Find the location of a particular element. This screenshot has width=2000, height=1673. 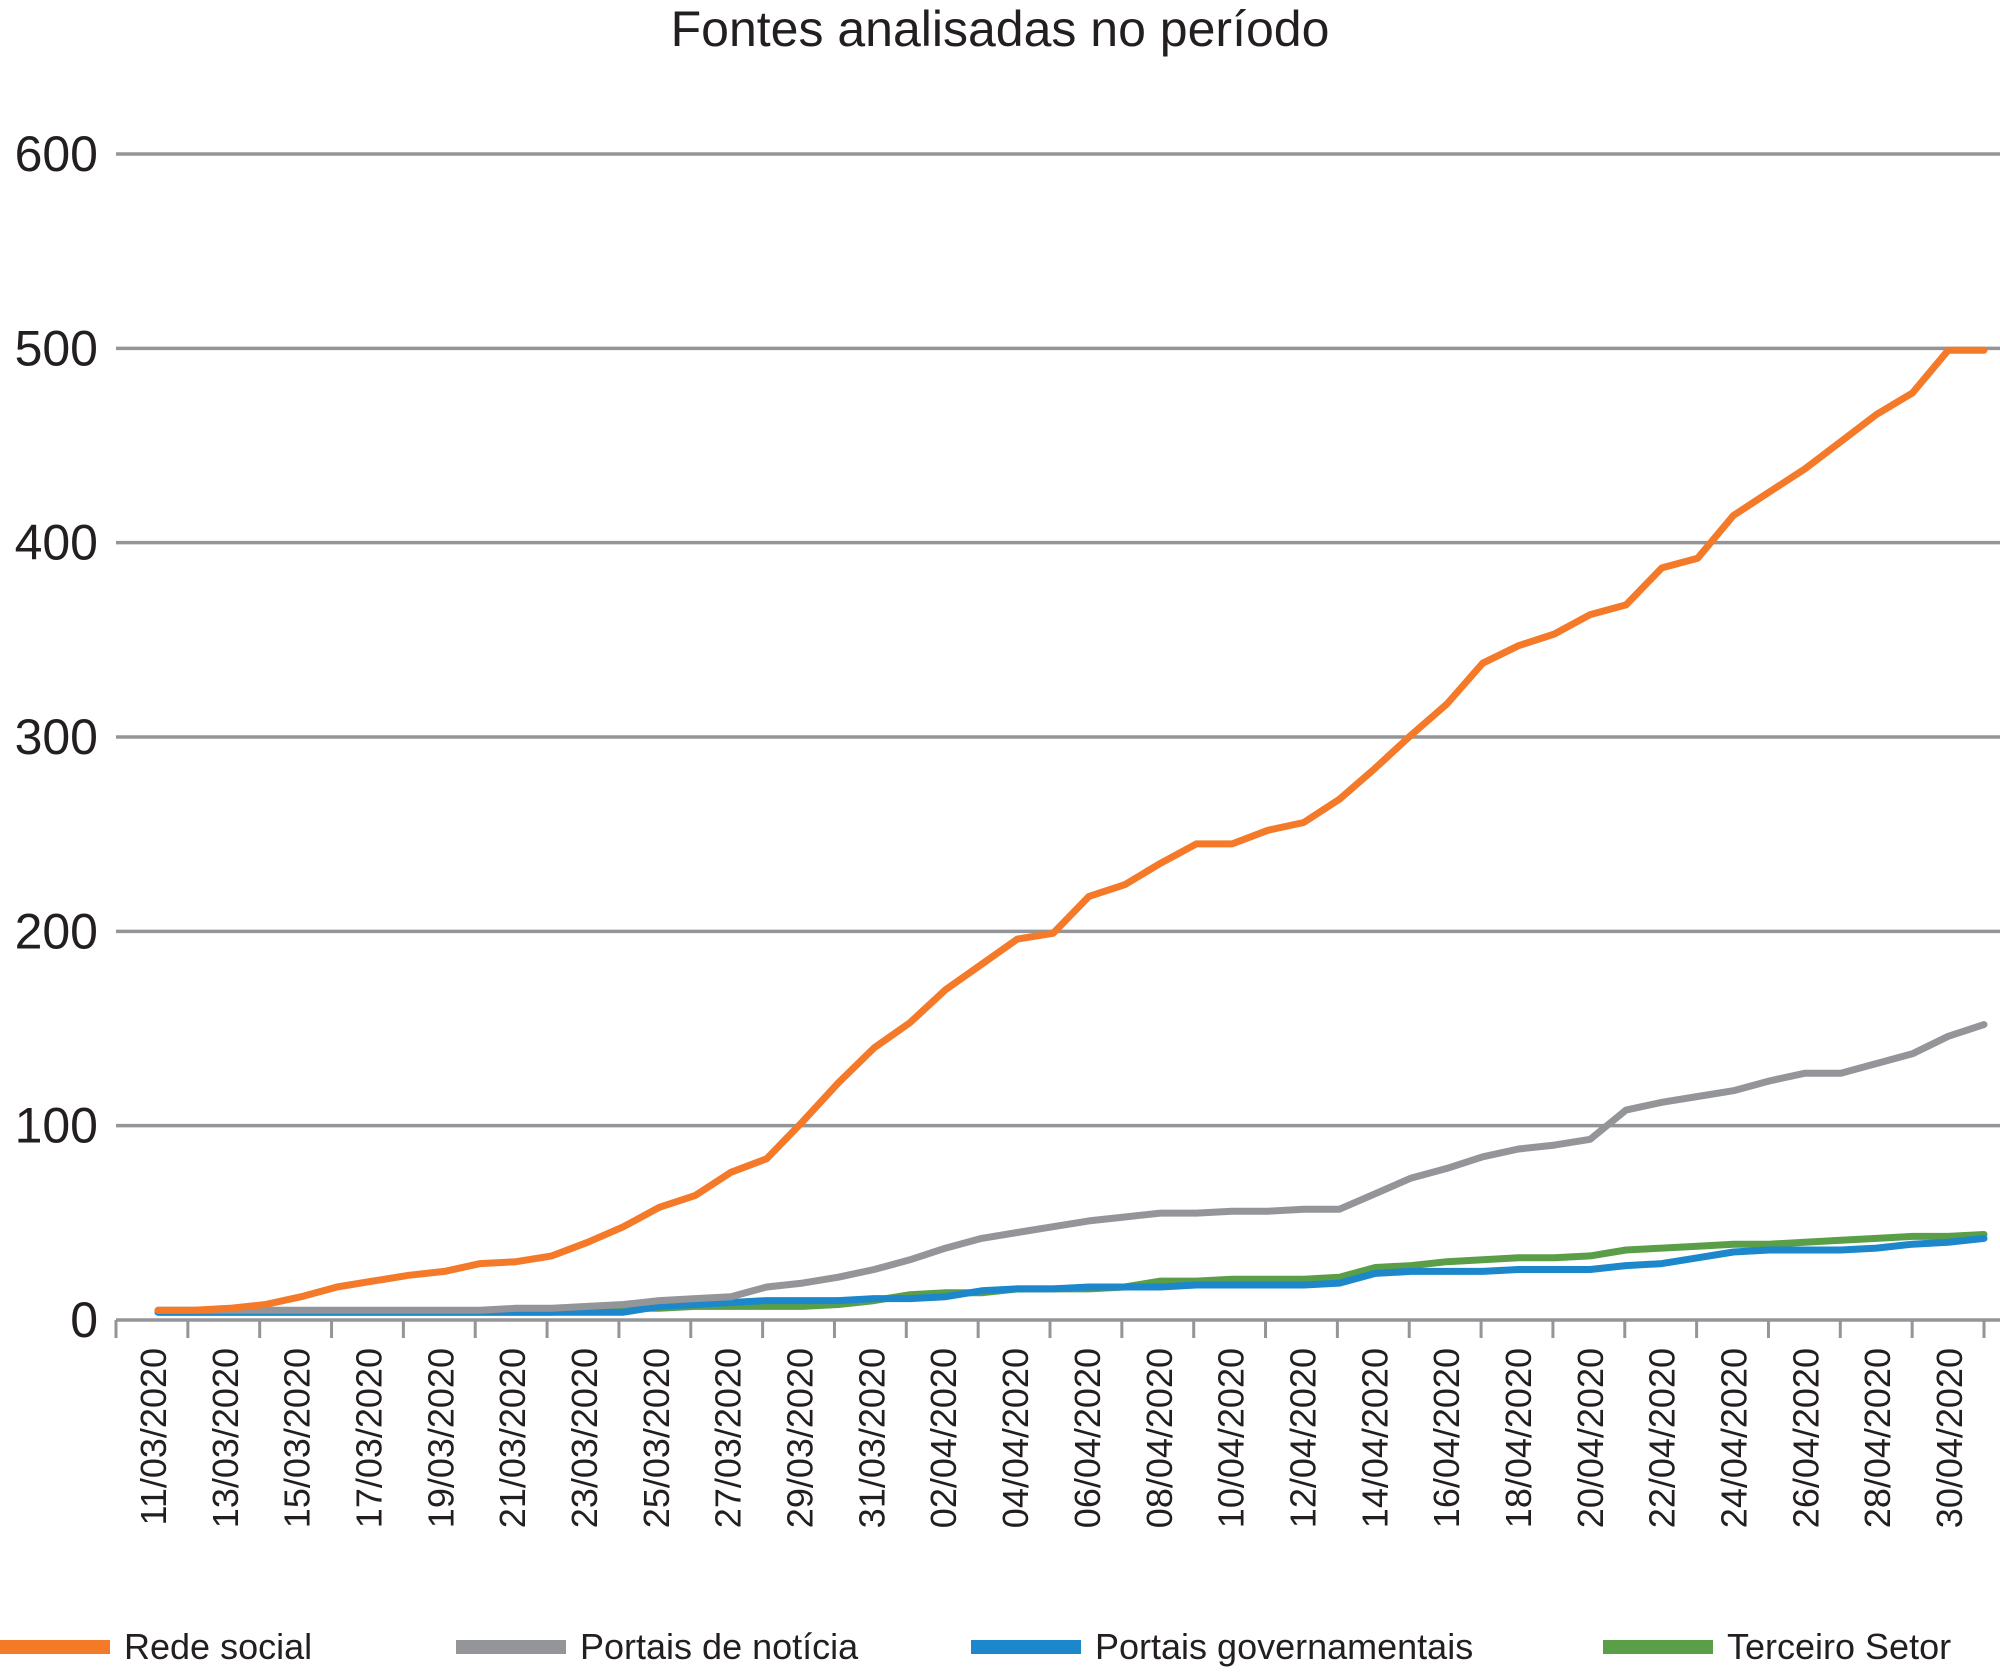

x-tick-label: 28/04/2020 is located at coordinates (1877, 1438).